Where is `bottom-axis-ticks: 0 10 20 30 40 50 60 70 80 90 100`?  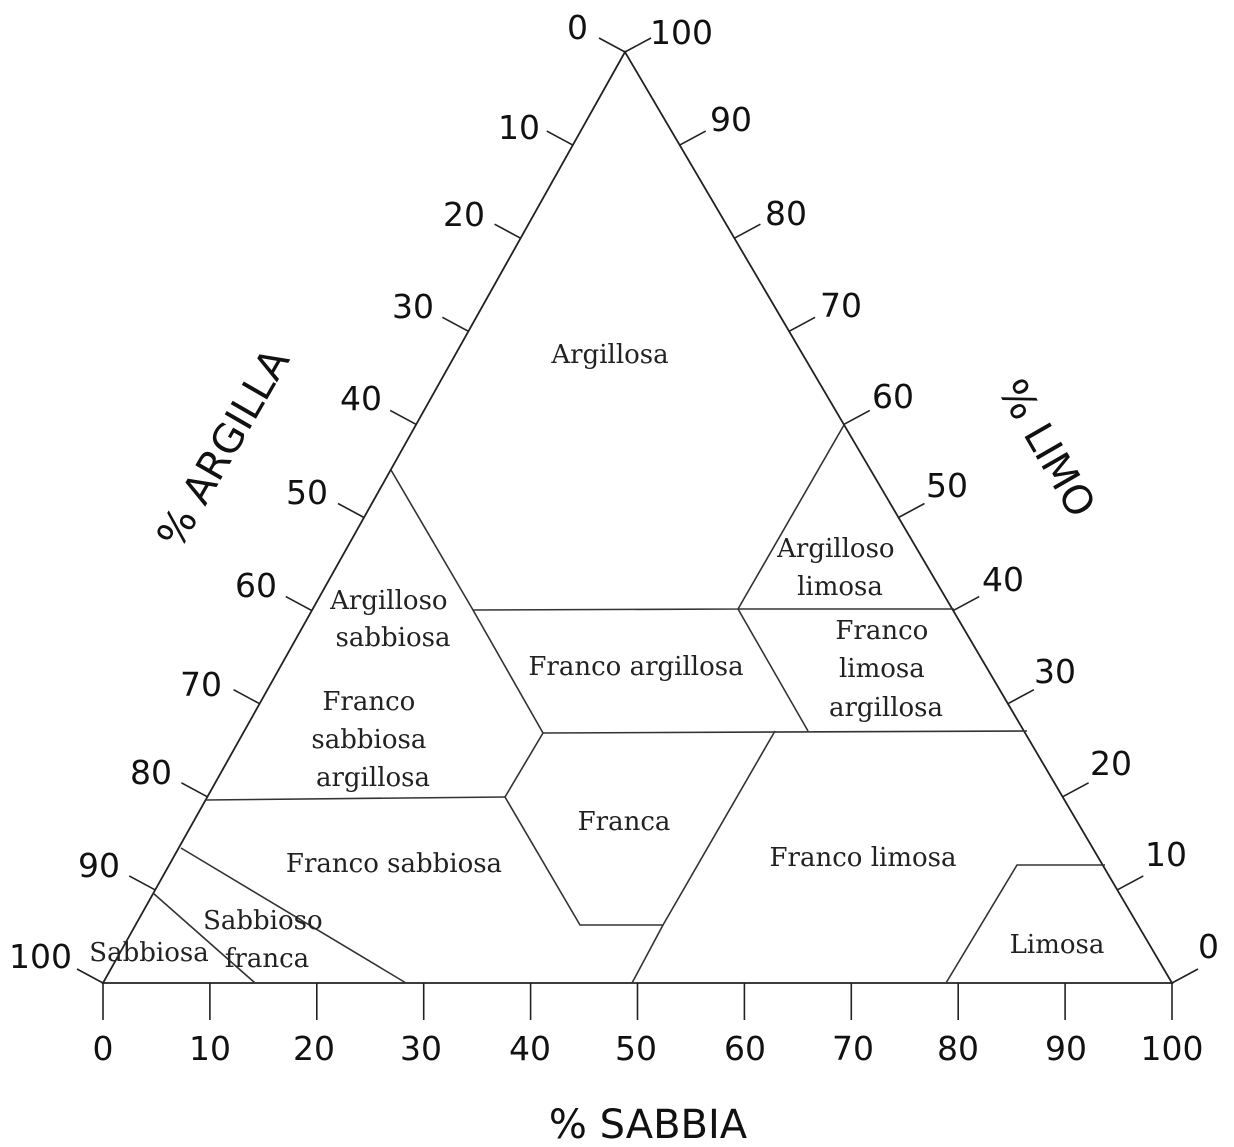
bottom-axis-ticks: 0 10 20 30 40 50 60 70 80 90 100 is located at coordinates (648, 1048).